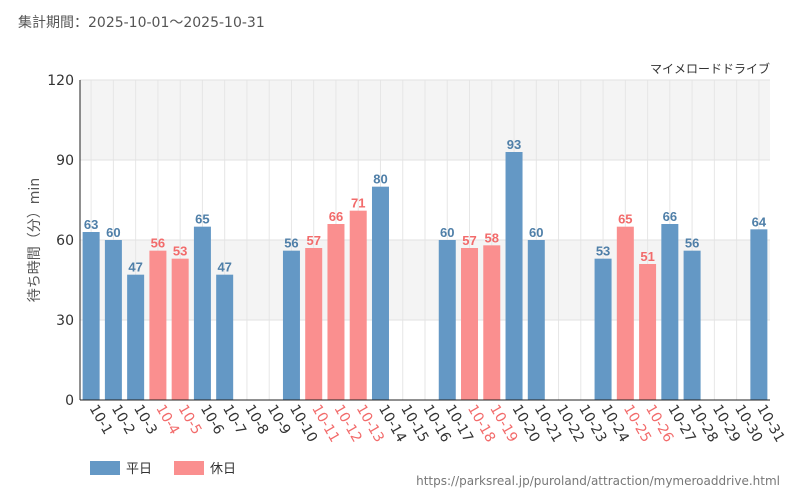 The image size is (800, 500). Describe the element at coordinates (336, 216) in the screenshot. I see `value-label-10-12: 66` at that location.